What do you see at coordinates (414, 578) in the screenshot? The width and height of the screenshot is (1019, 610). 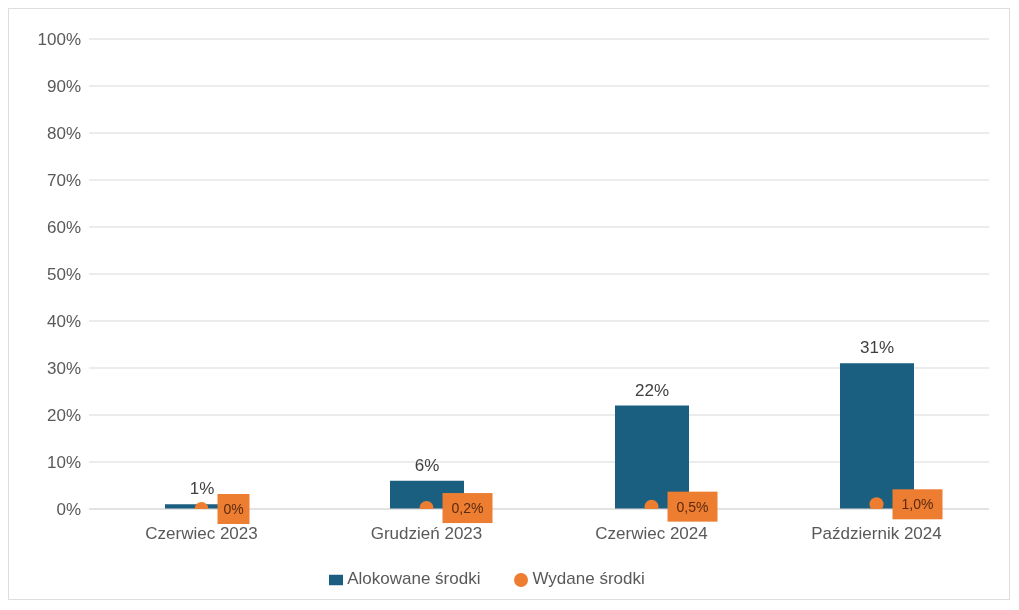 I see `legend-label: Alokowane środki` at bounding box center [414, 578].